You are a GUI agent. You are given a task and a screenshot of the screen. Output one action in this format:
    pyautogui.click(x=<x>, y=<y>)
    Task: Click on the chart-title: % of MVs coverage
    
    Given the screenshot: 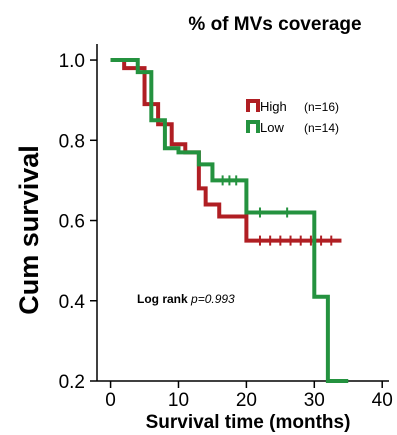 What is the action you would take?
    pyautogui.click(x=274, y=24)
    